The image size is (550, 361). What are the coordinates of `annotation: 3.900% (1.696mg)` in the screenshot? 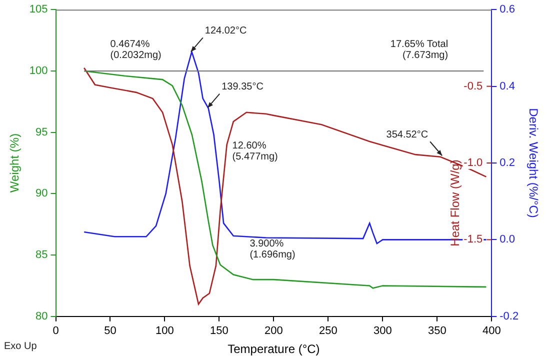 It's located at (273, 249).